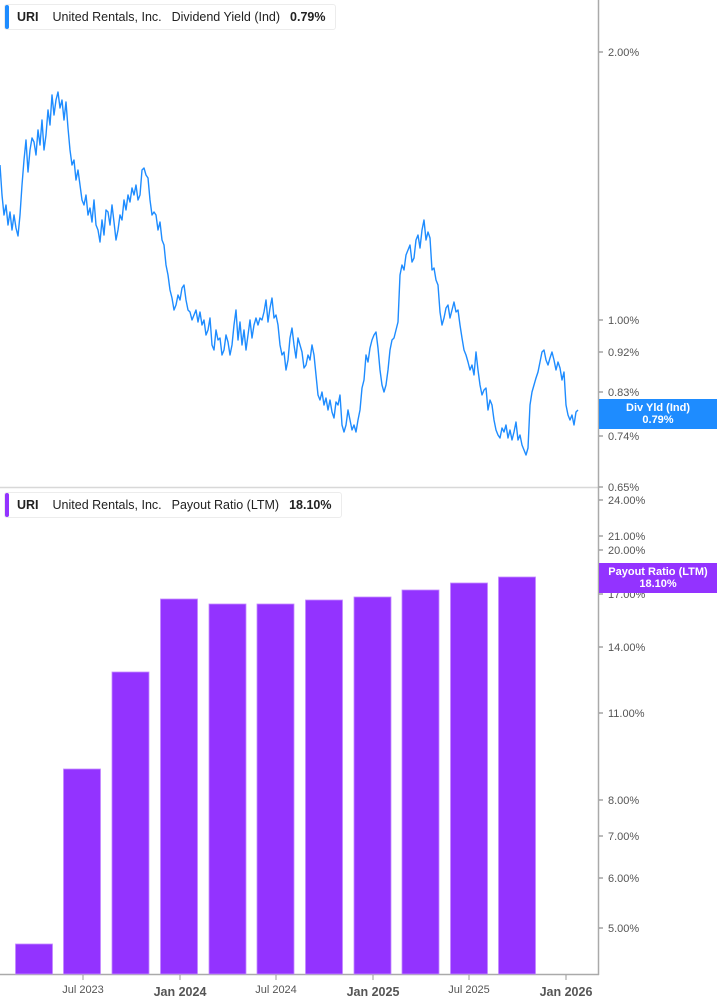  What do you see at coordinates (623, 929) in the screenshot?
I see `svg-text: 5.00%` at bounding box center [623, 929].